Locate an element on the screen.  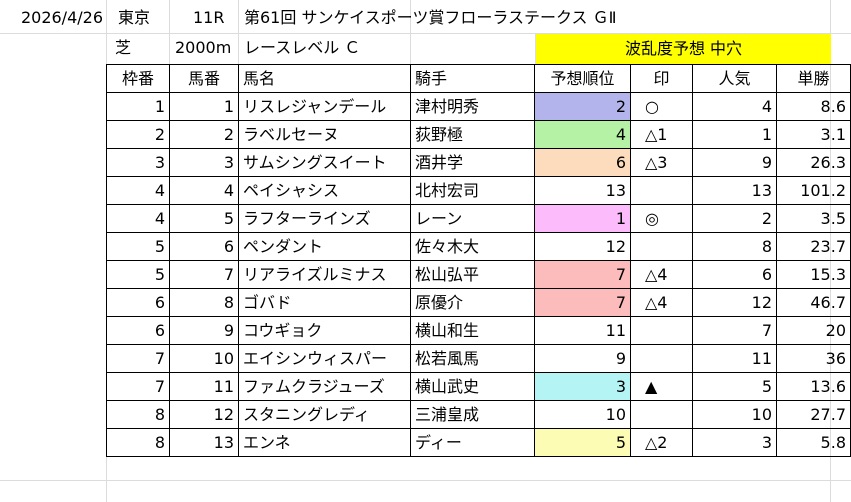
horse-name-cell: ラフターラインズ is located at coordinates (324, 218).